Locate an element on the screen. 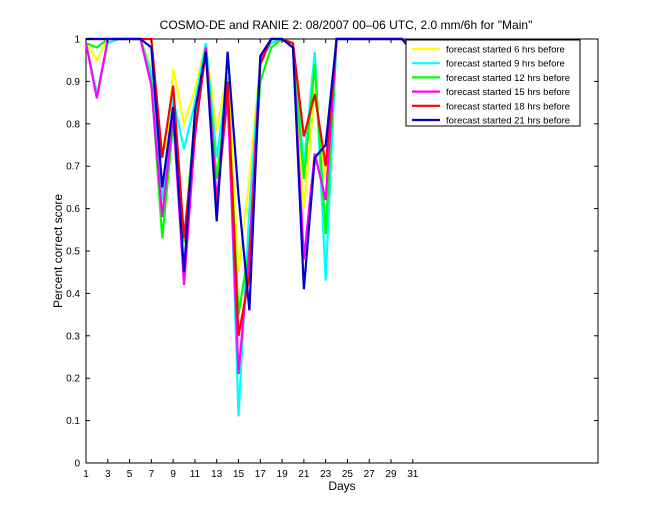 The height and width of the screenshot is (520, 660). x-tick-label: 9 is located at coordinates (173, 474).